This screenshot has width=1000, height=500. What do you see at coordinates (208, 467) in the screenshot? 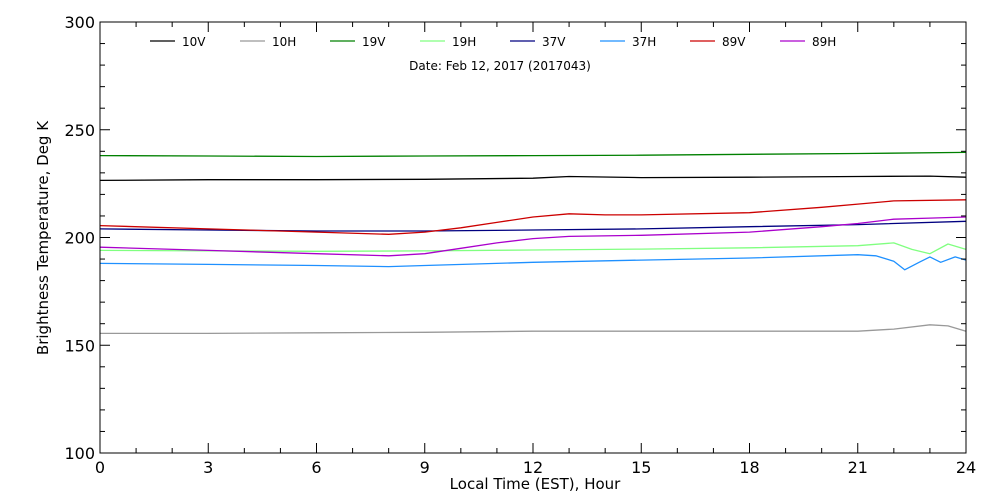
I see `x-tick-label: 3` at bounding box center [208, 467].